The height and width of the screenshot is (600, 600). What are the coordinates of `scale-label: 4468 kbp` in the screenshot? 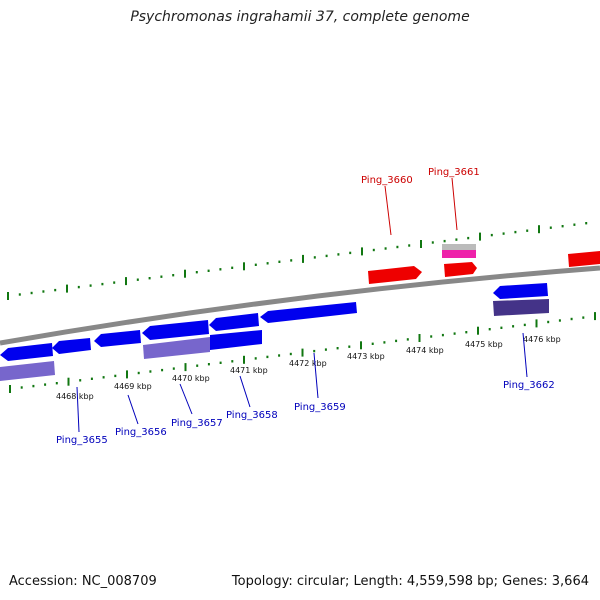 It's located at (75, 396).